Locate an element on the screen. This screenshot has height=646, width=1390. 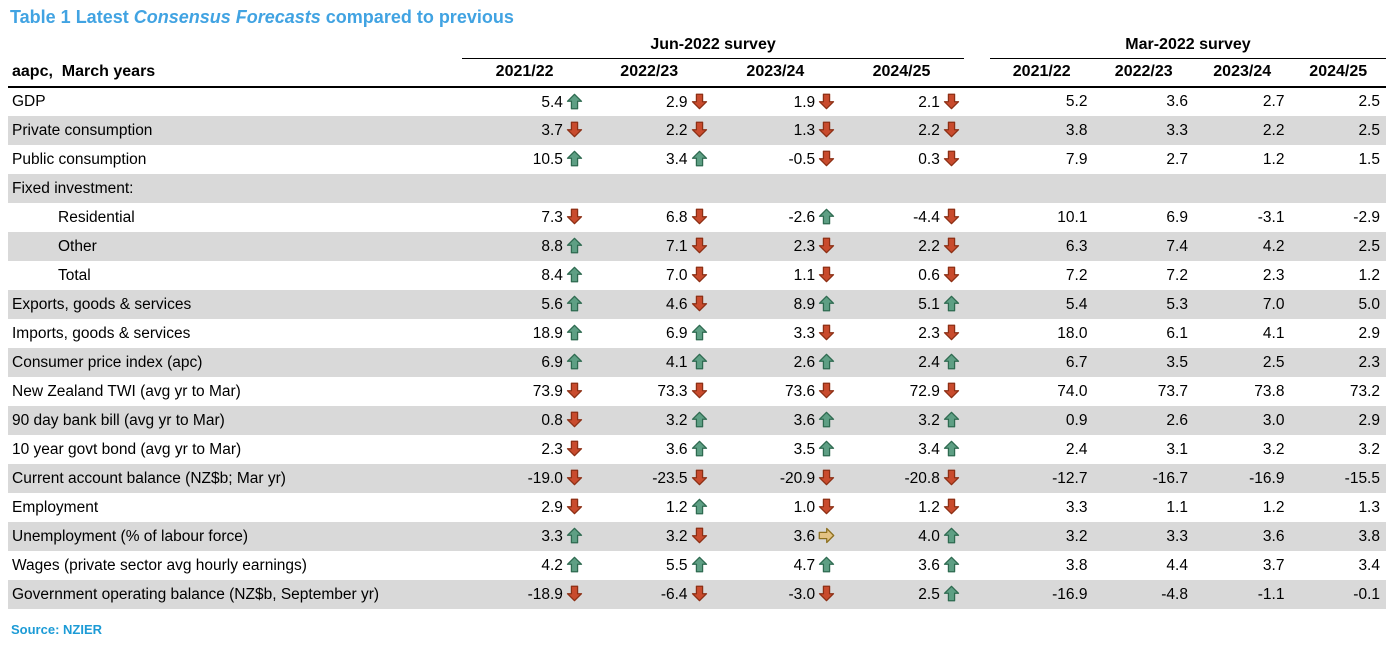
jun-value-cell: 3.5 is located at coordinates (776, 449).